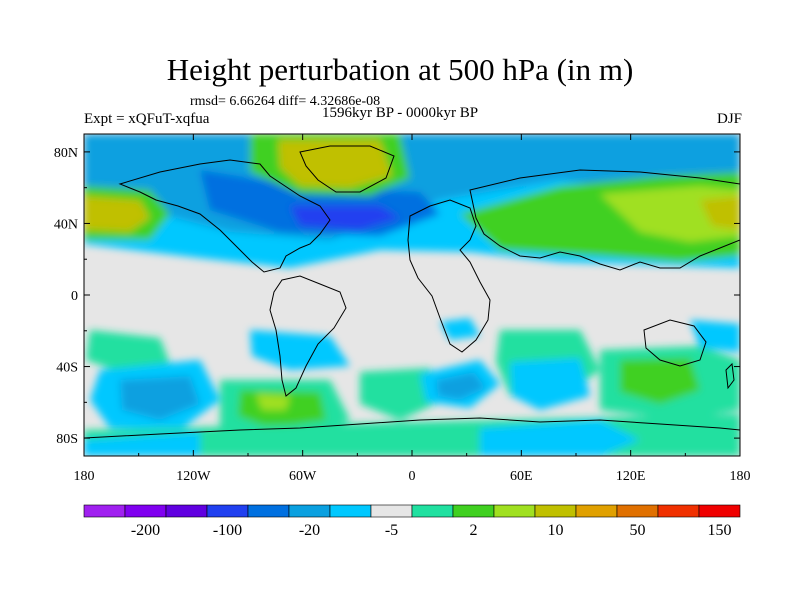  What do you see at coordinates (391, 530) in the screenshot?
I see `colorbar-label: -5` at bounding box center [391, 530].